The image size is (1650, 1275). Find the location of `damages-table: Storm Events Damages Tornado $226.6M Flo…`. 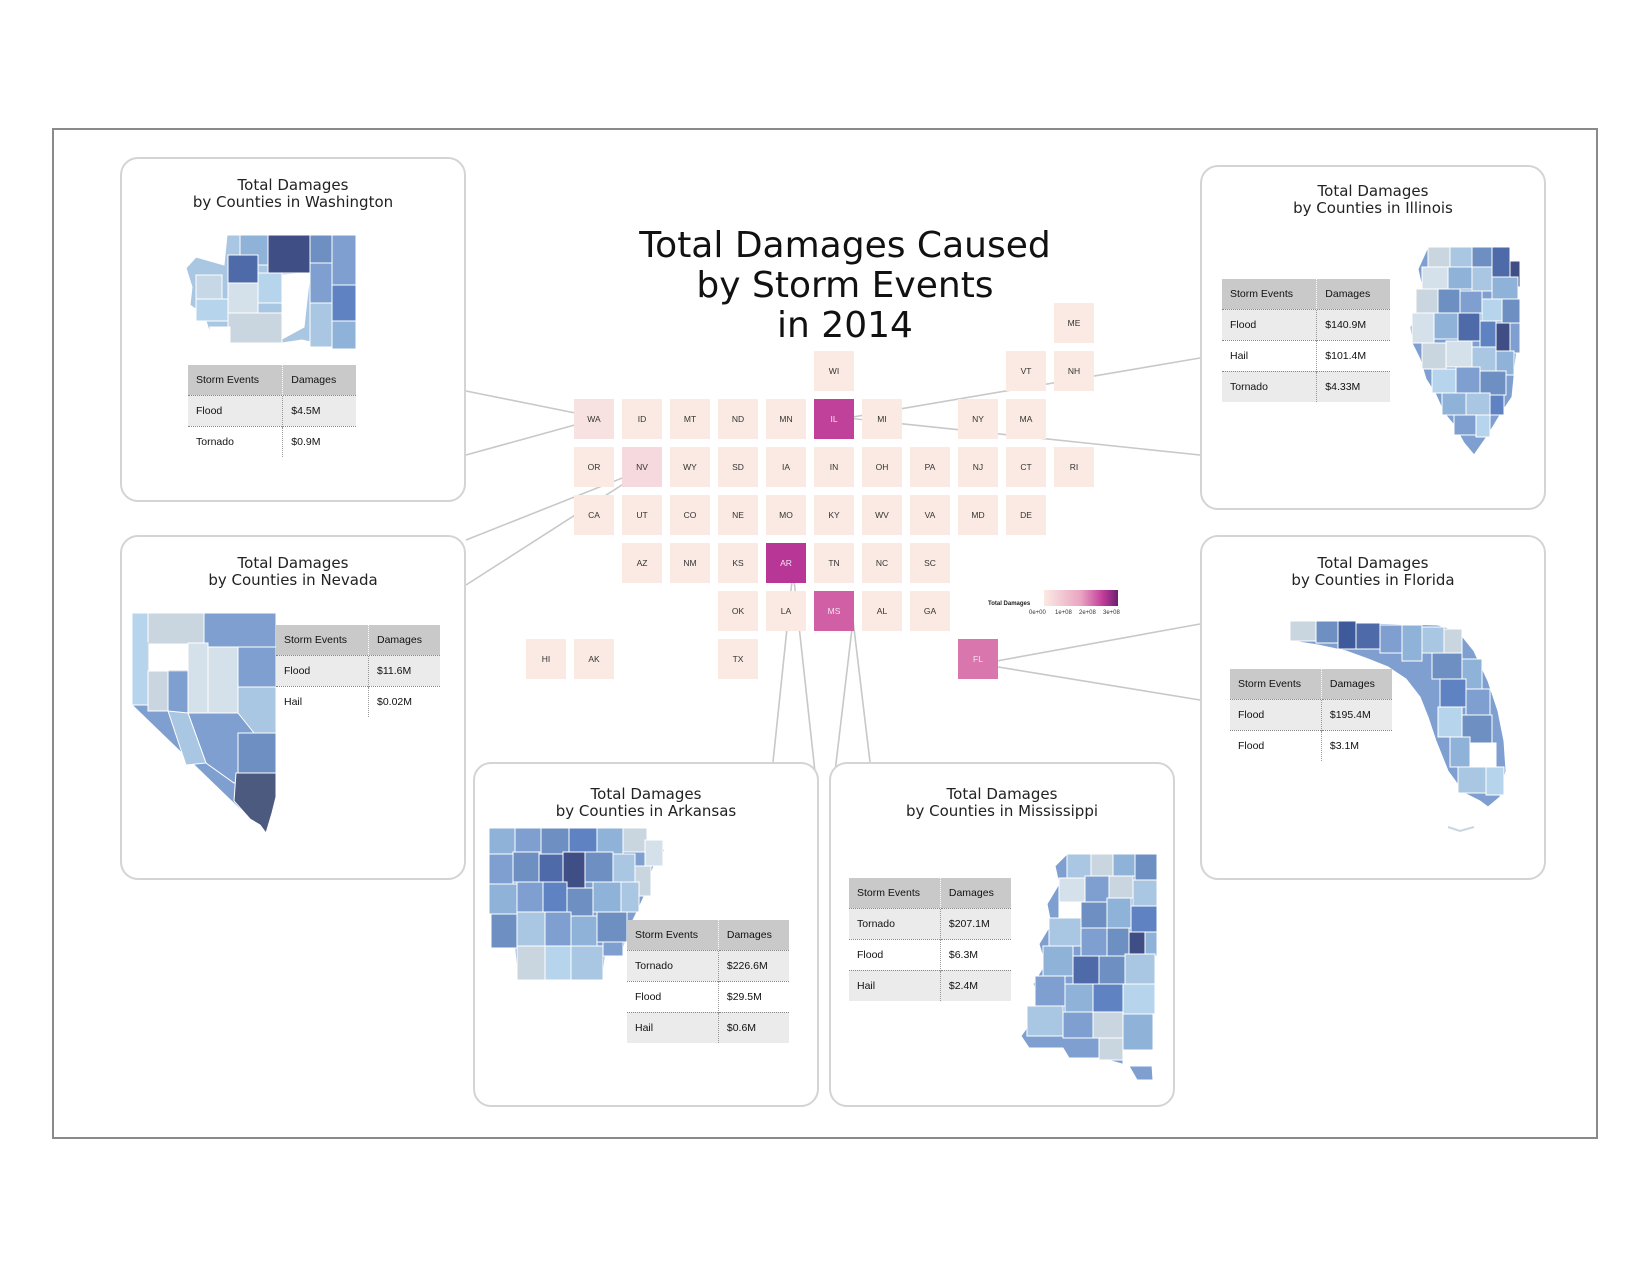

damages-table: Storm Events Damages Tornado $226.6M Flo… is located at coordinates (708, 981).